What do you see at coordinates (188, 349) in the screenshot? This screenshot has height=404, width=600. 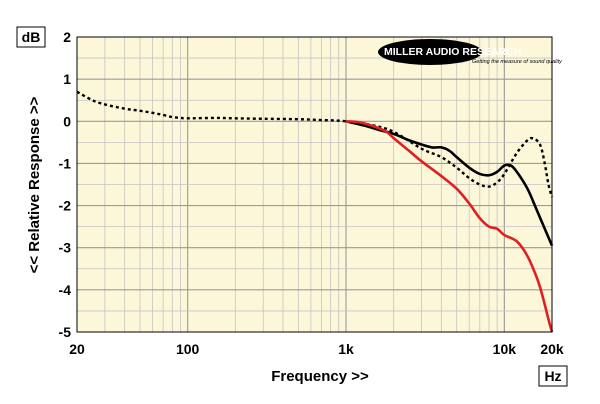 I see `x-tick-label: 100` at bounding box center [188, 349].